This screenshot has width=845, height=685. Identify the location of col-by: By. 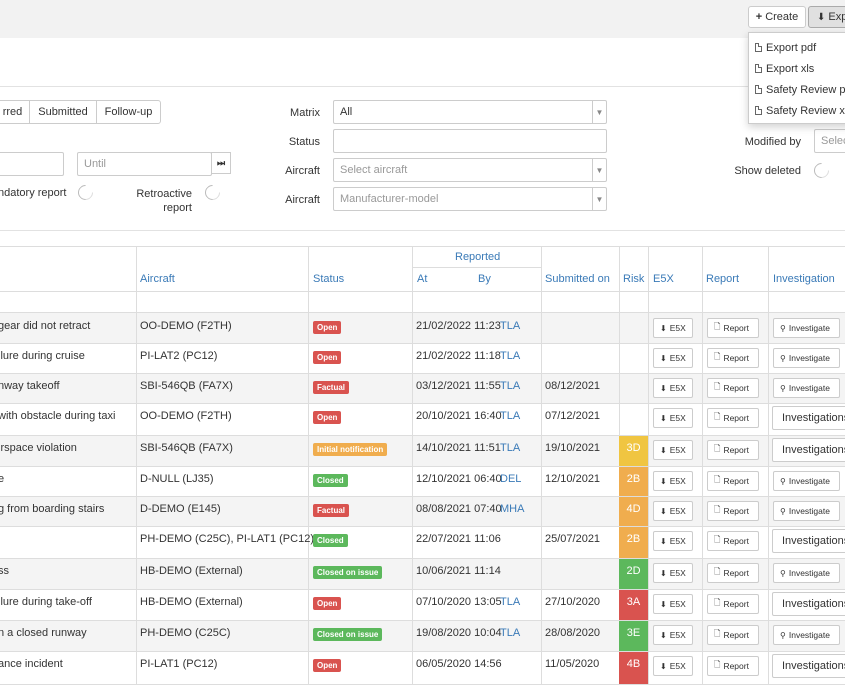
(484, 279).